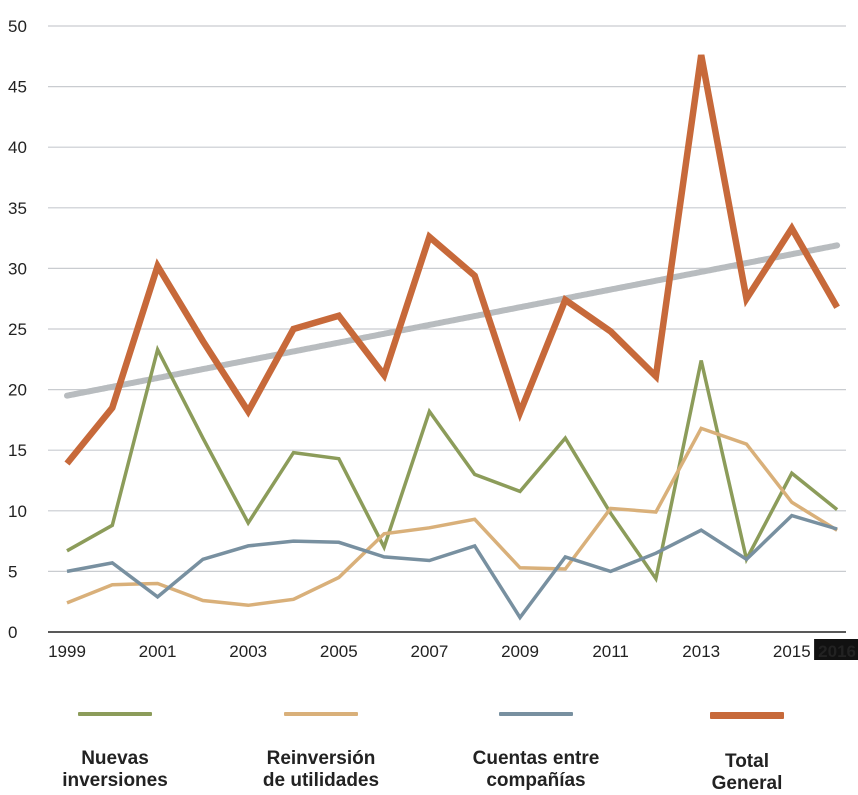  I want to click on x-tick-label-2005: 2005, so click(339, 651).